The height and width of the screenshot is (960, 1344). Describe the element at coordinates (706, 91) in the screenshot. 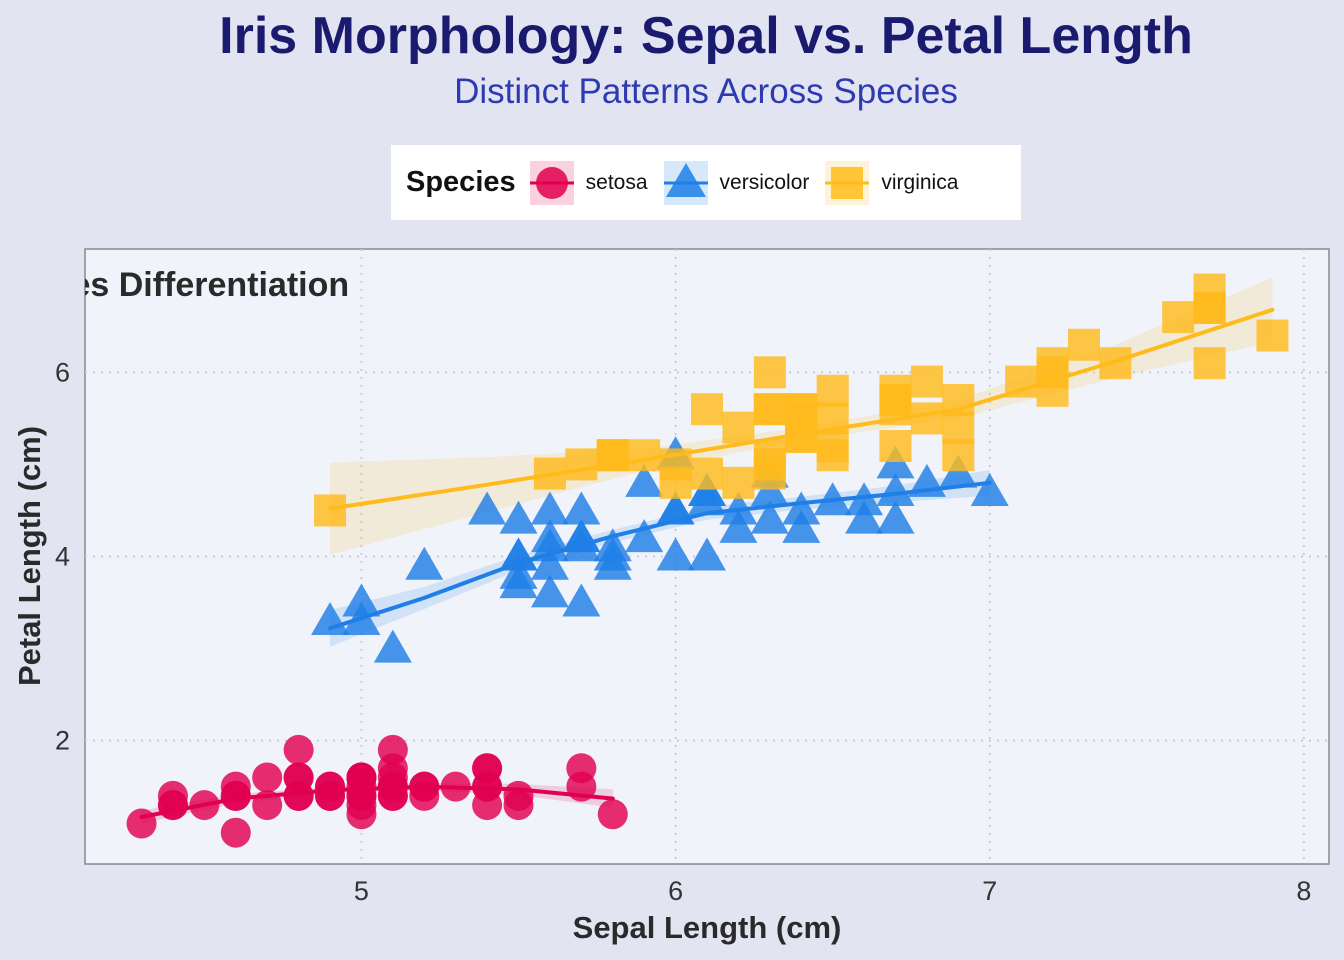

I see `chart-subtitle: Distinct Patterns Across Species` at that location.